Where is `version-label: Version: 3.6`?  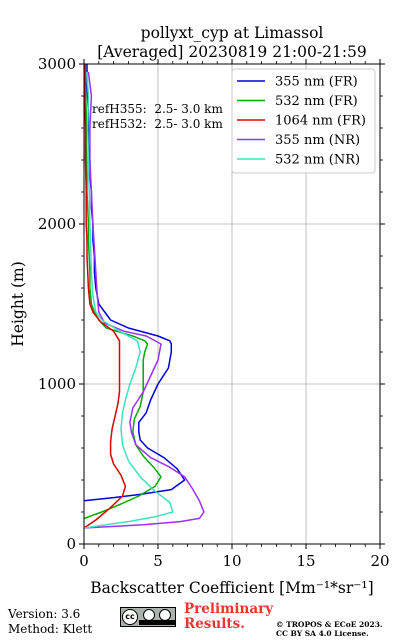 version-label: Version: 3.6 is located at coordinates (44, 614).